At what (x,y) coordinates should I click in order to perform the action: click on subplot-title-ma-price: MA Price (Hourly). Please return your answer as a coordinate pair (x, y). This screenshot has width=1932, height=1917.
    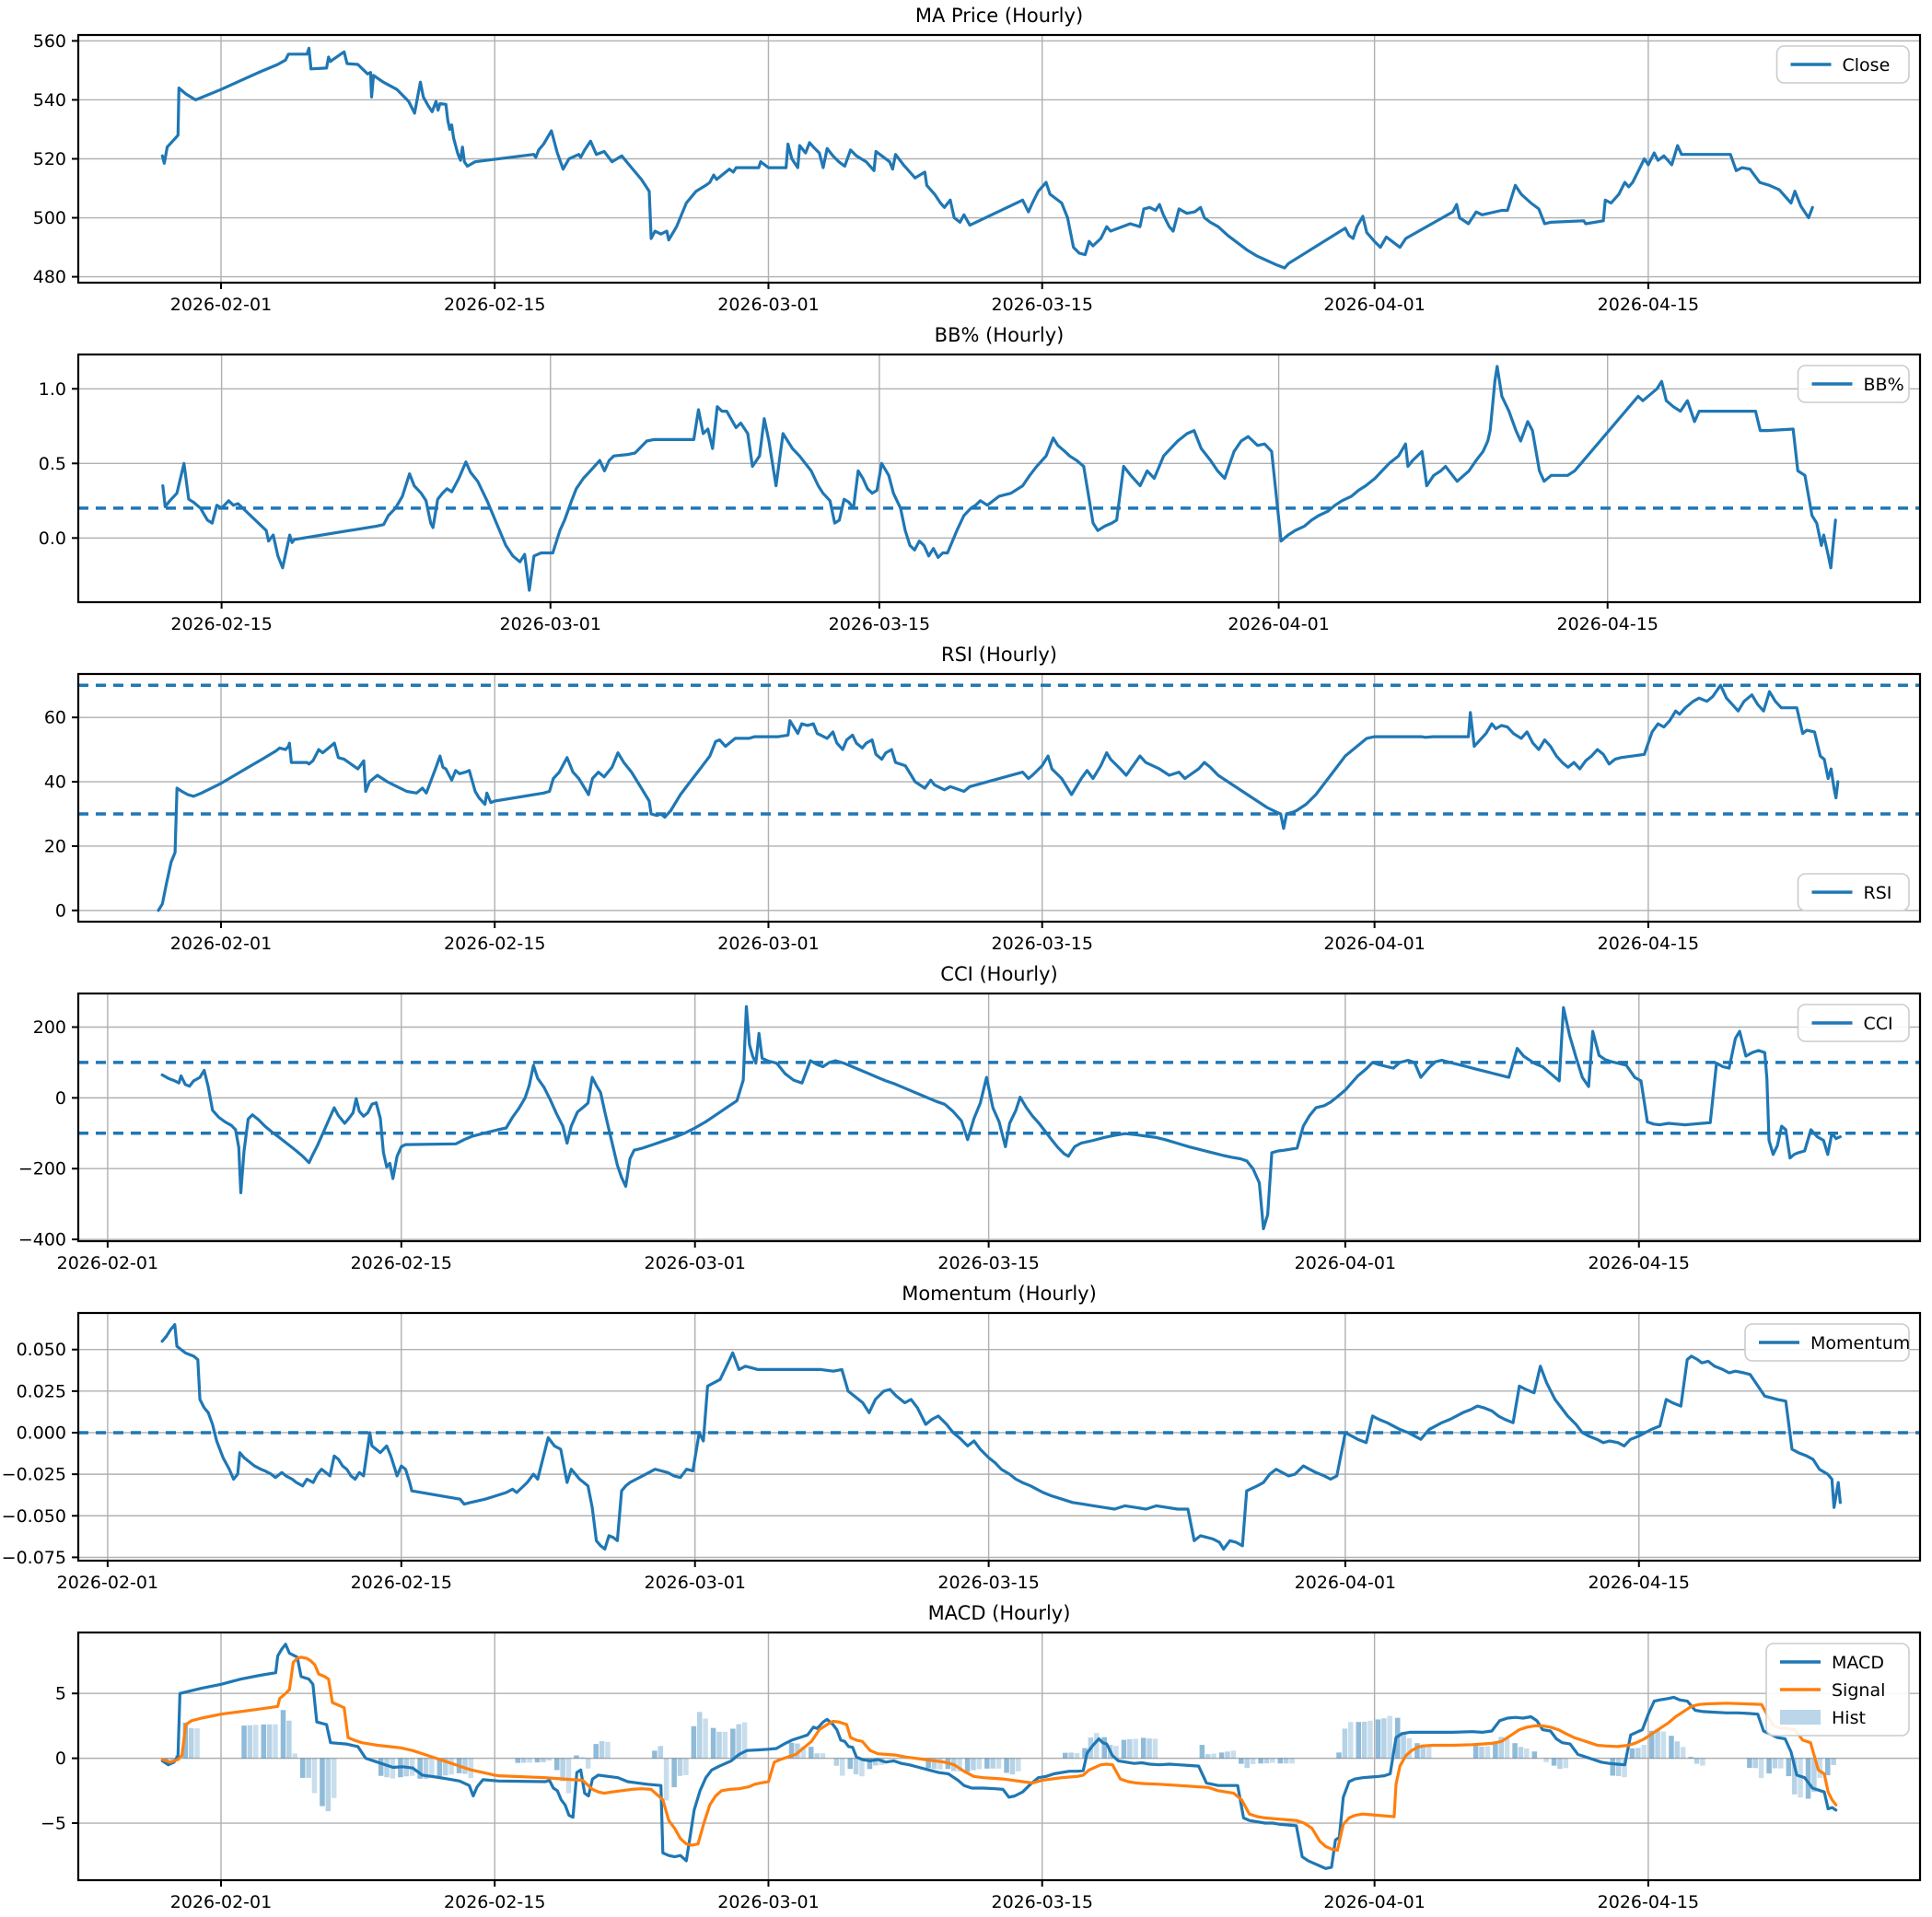
    Looking at the image, I should click on (999, 16).